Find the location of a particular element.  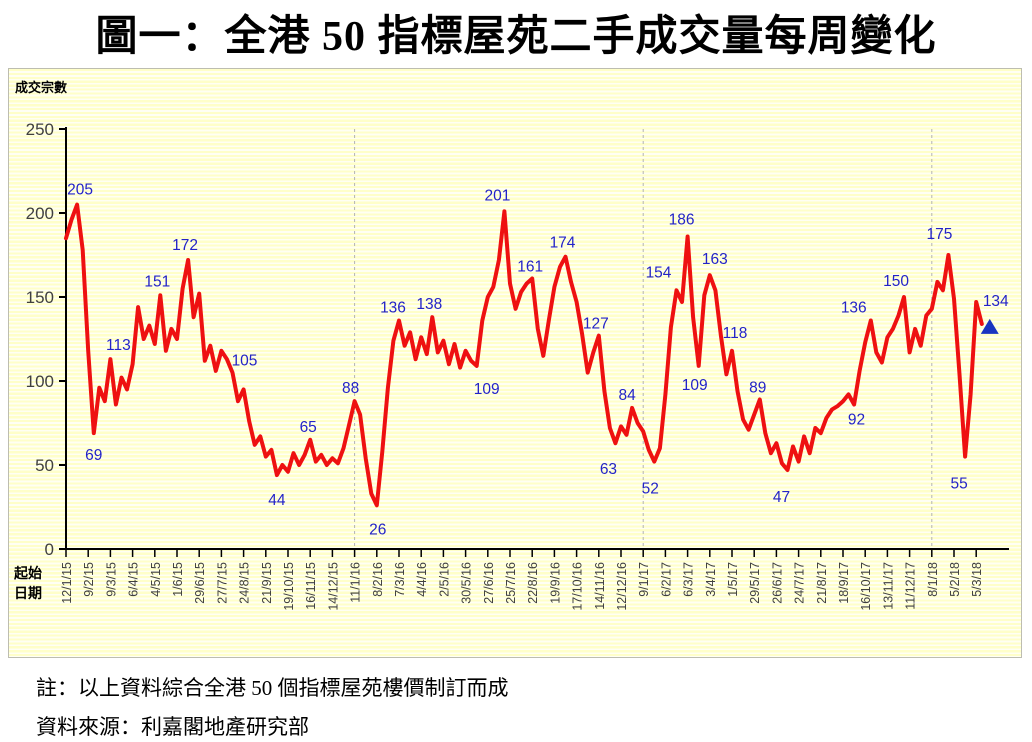

y-tick-label: 0 is located at coordinates (49, 549).